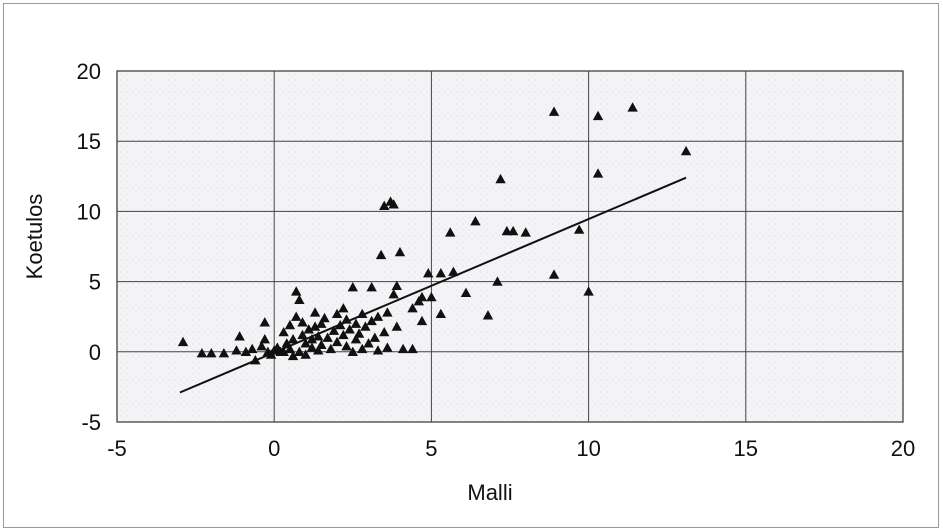  Describe the element at coordinates (117, 448) in the screenshot. I see `x-tick-label: -5` at that location.